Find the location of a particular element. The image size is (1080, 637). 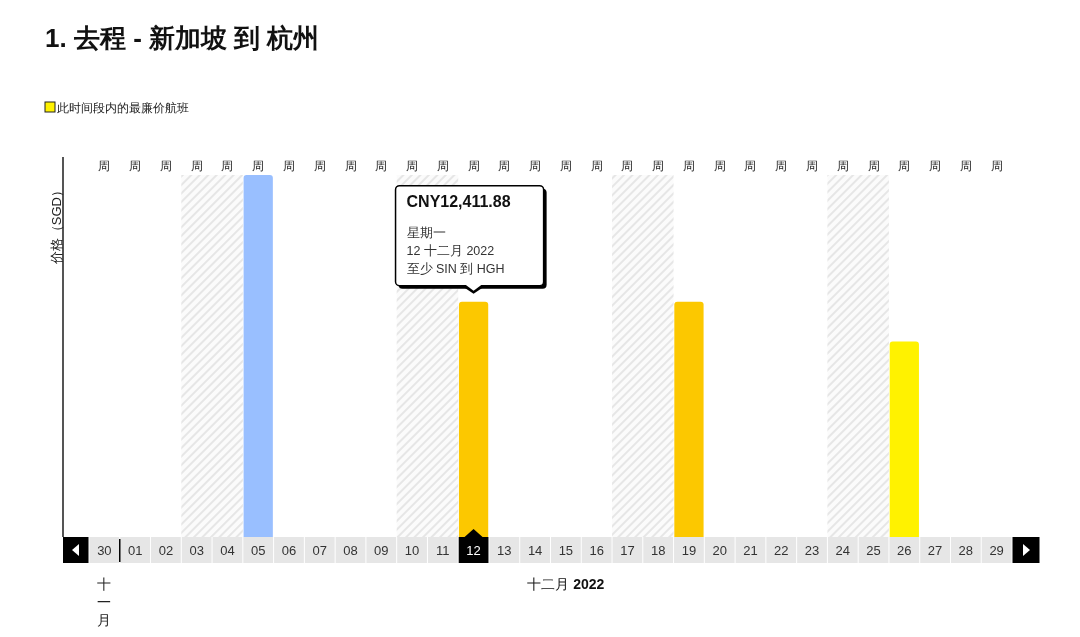

x-tick-label: 28 is located at coordinates (966, 550).